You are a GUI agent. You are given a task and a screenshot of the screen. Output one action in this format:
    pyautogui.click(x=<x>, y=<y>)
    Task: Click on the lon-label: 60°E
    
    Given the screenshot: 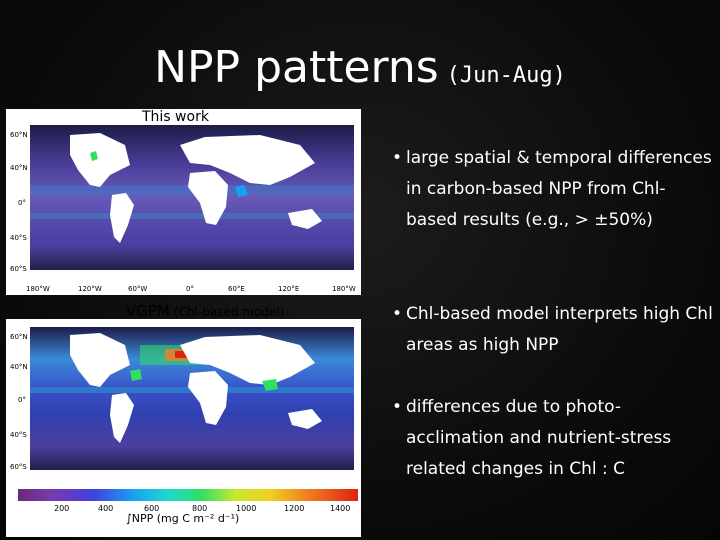 What is the action you would take?
    pyautogui.click(x=236, y=289)
    